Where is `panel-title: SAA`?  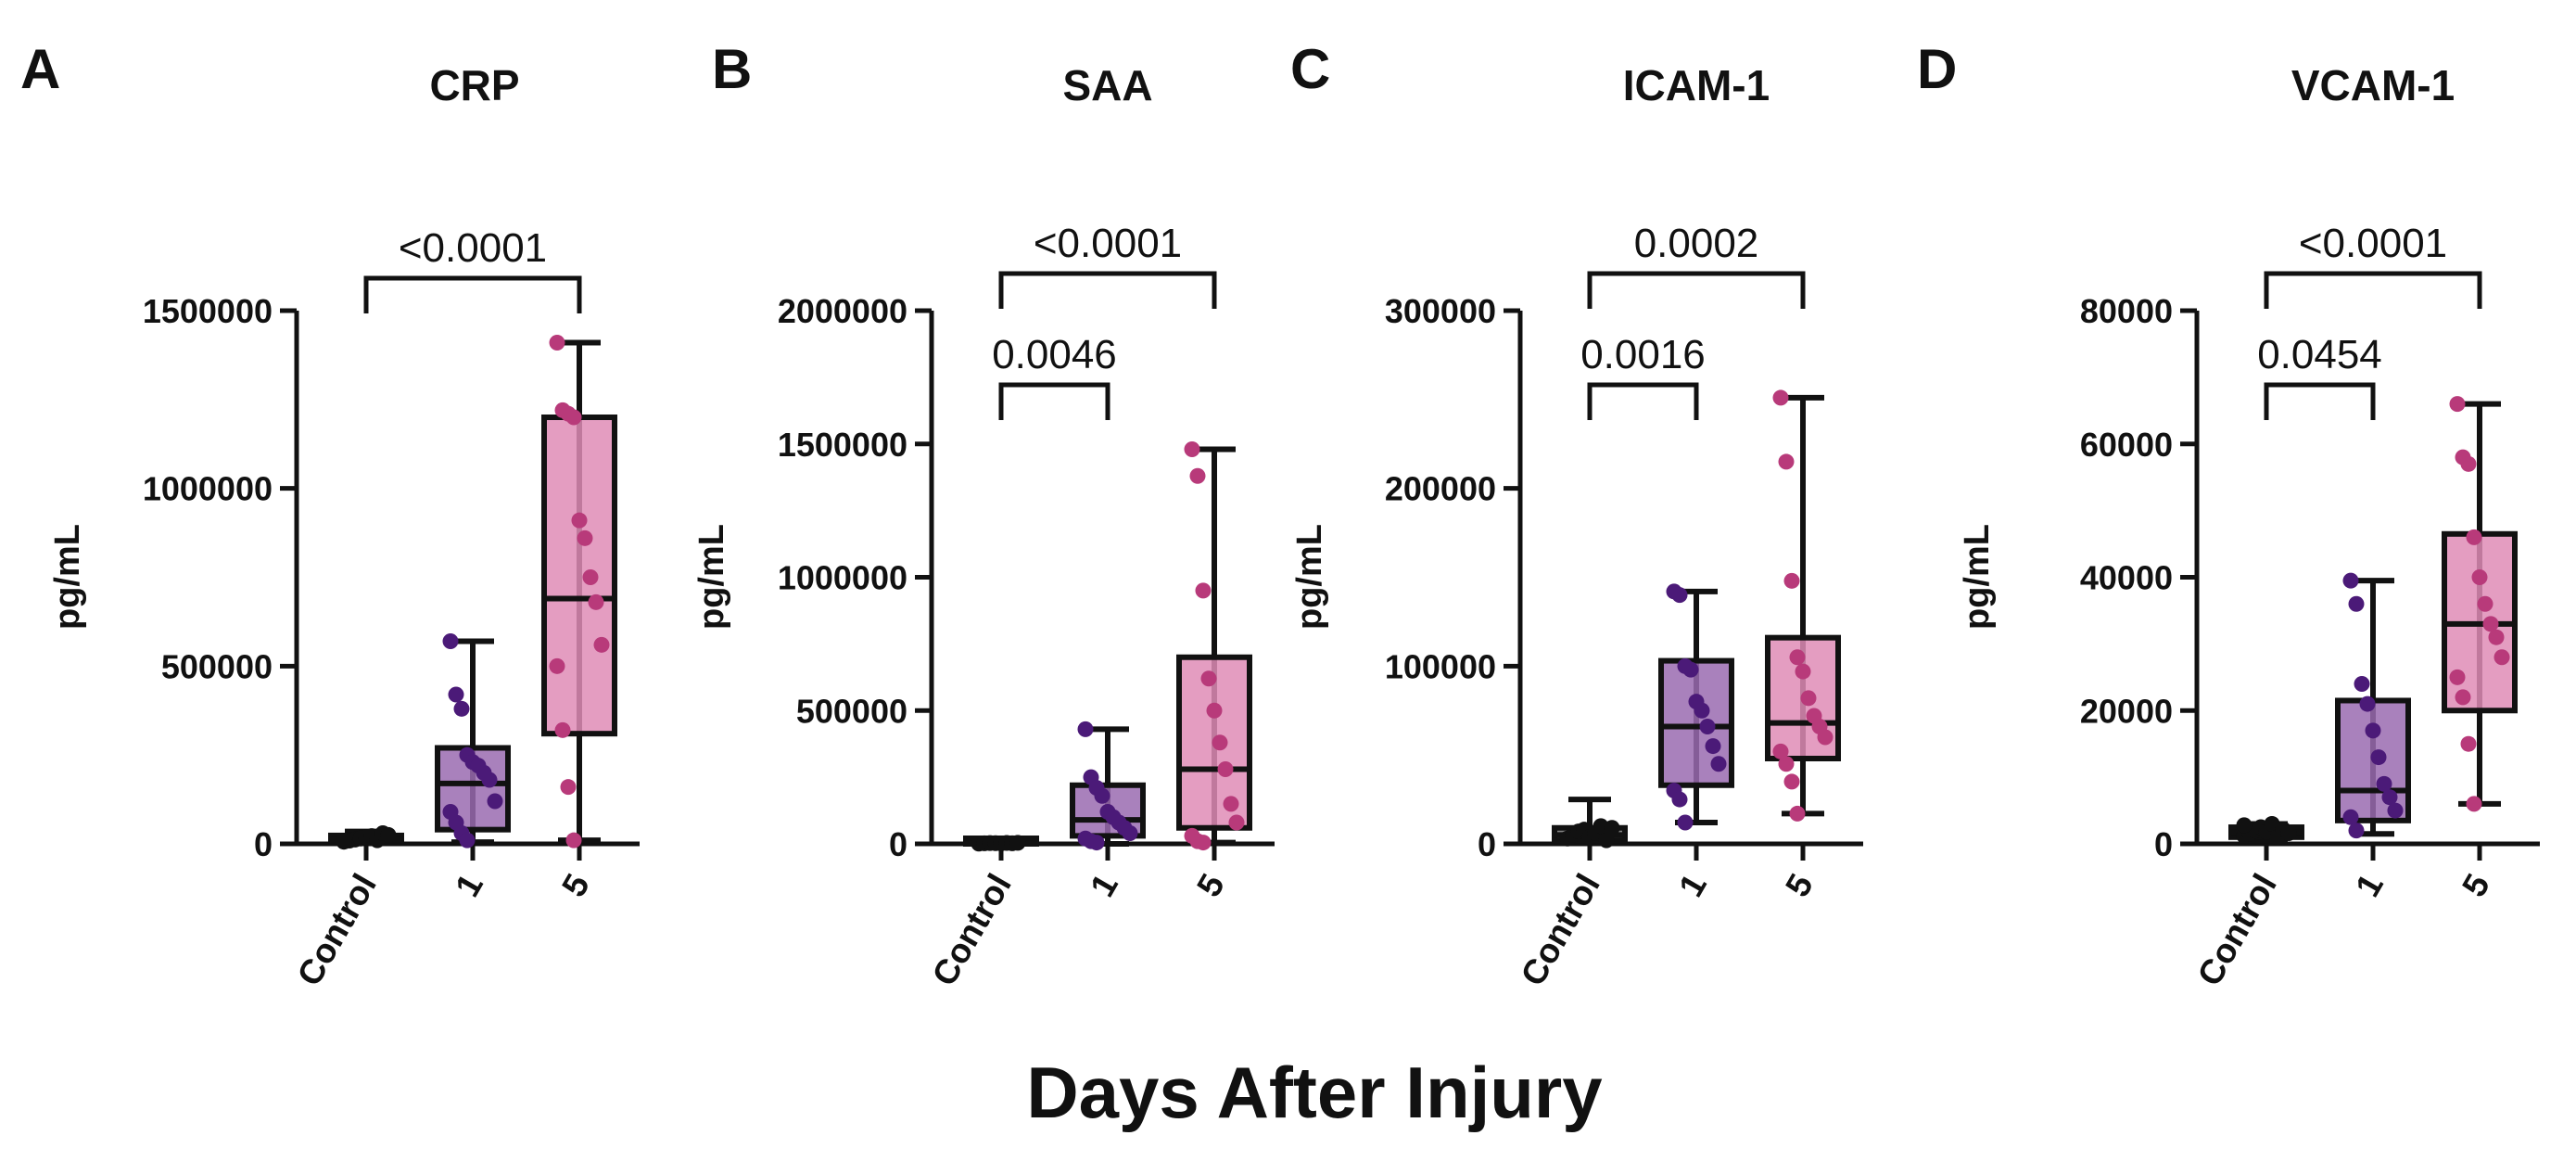
panel-title: SAA is located at coordinates (1107, 85).